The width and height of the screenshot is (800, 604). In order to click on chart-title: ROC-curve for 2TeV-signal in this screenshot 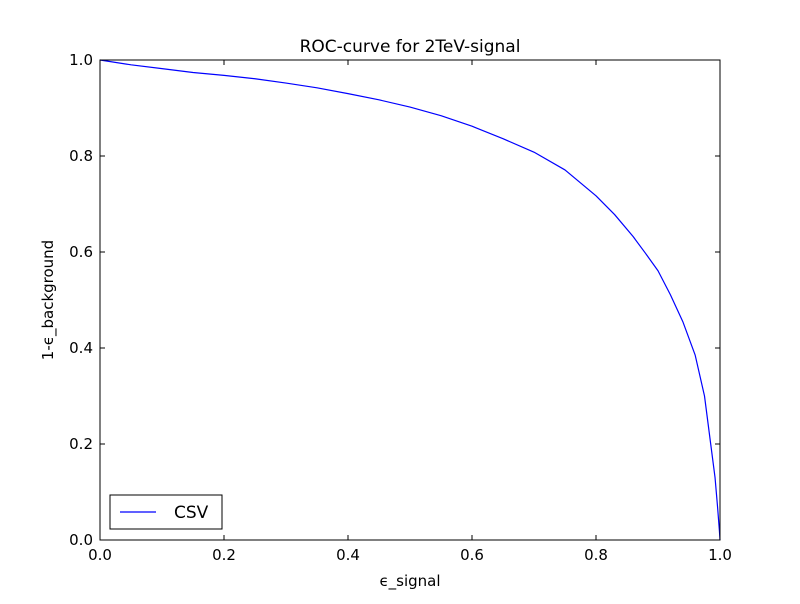, I will do `click(410, 47)`.